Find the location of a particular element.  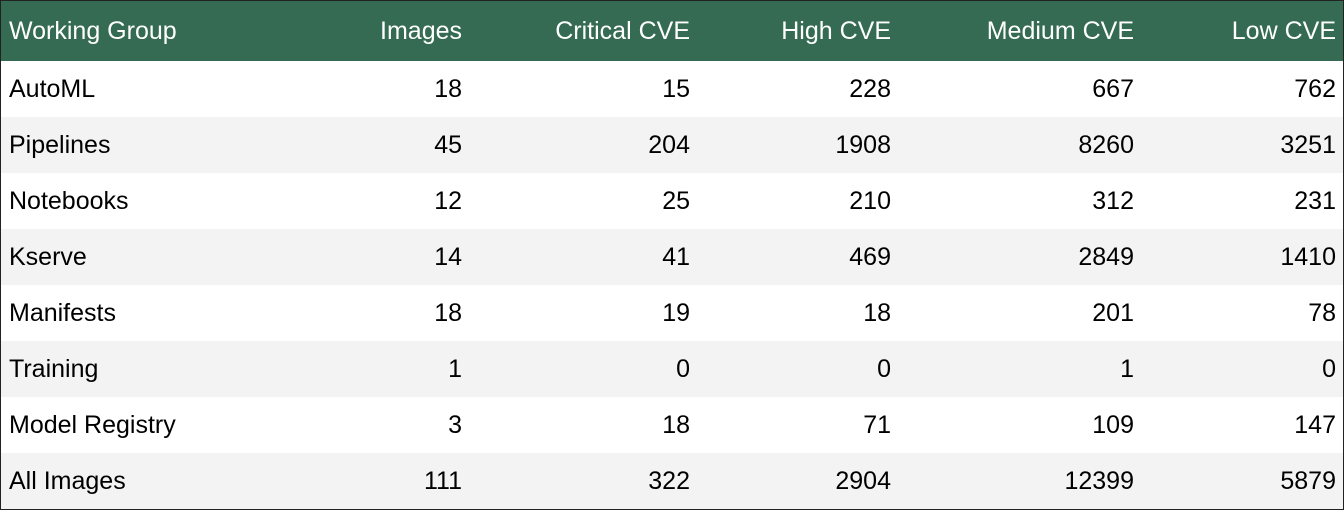

cell-high-cve: 228 is located at coordinates (870, 88).